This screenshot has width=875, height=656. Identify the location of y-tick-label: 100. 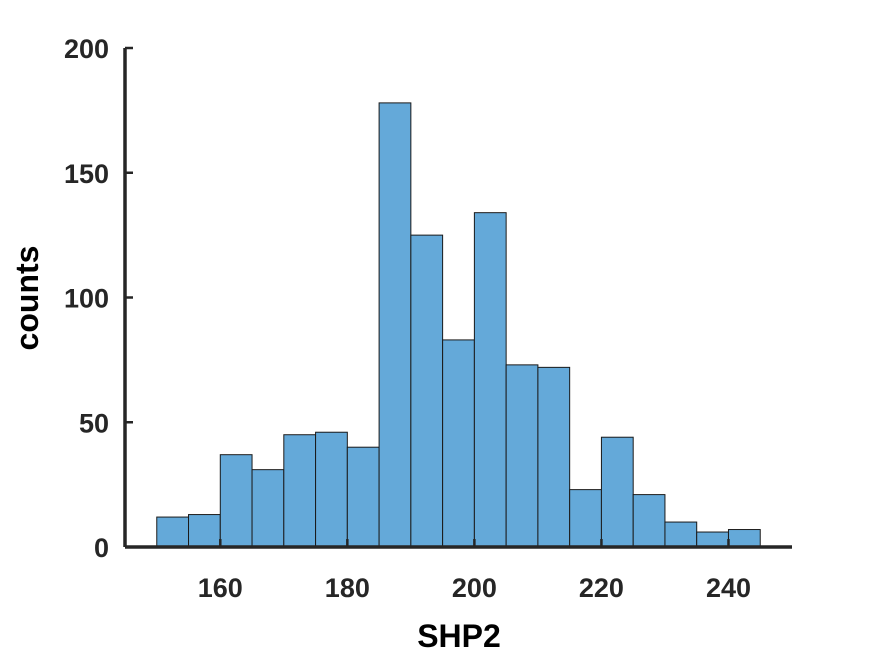
(86, 299).